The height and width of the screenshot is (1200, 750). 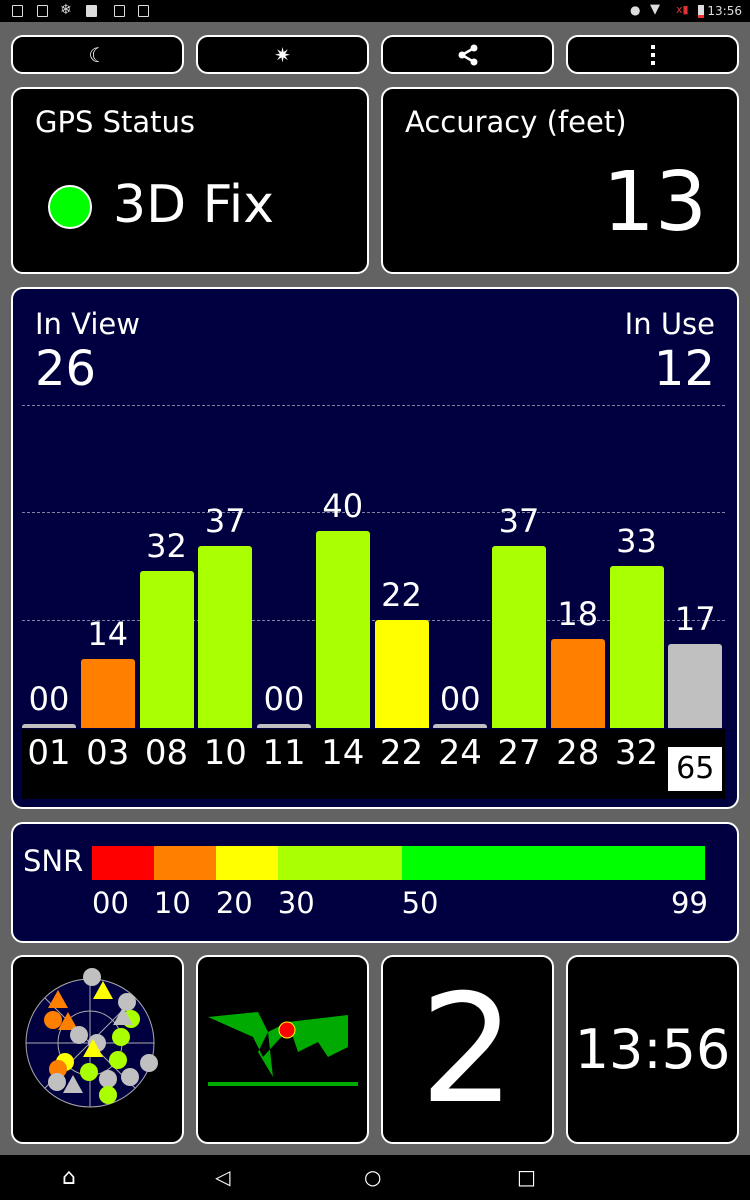 What do you see at coordinates (91, 1038) in the screenshot?
I see `sky-plot` at bounding box center [91, 1038].